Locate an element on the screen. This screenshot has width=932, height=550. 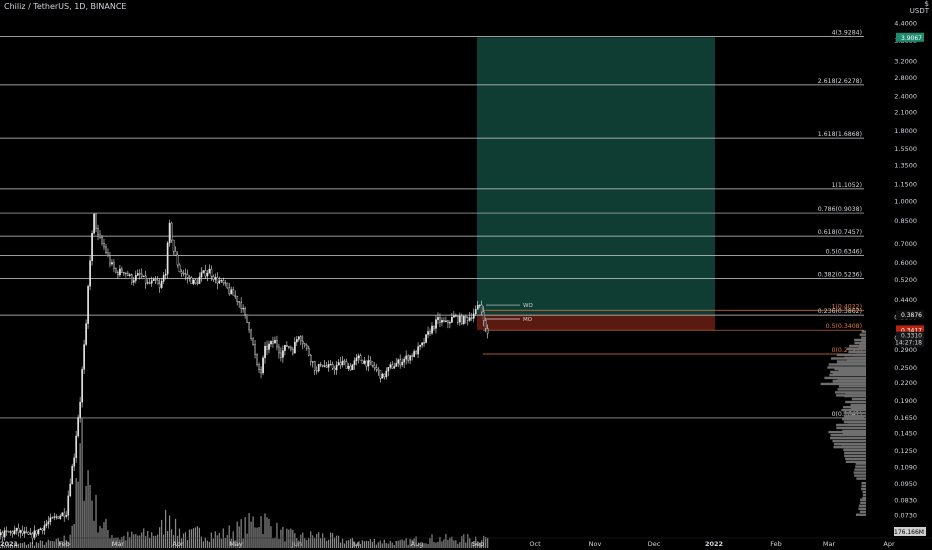
price-tick-label: 1.0000 is located at coordinates (905, 201).